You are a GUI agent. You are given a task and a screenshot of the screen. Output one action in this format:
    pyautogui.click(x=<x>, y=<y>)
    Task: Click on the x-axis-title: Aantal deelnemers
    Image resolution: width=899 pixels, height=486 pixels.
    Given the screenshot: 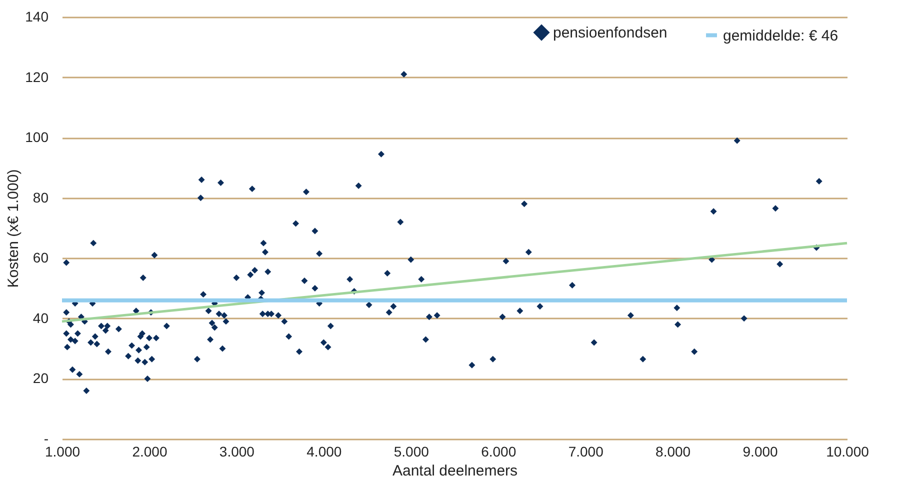 What is the action you would take?
    pyautogui.click(x=455, y=471)
    